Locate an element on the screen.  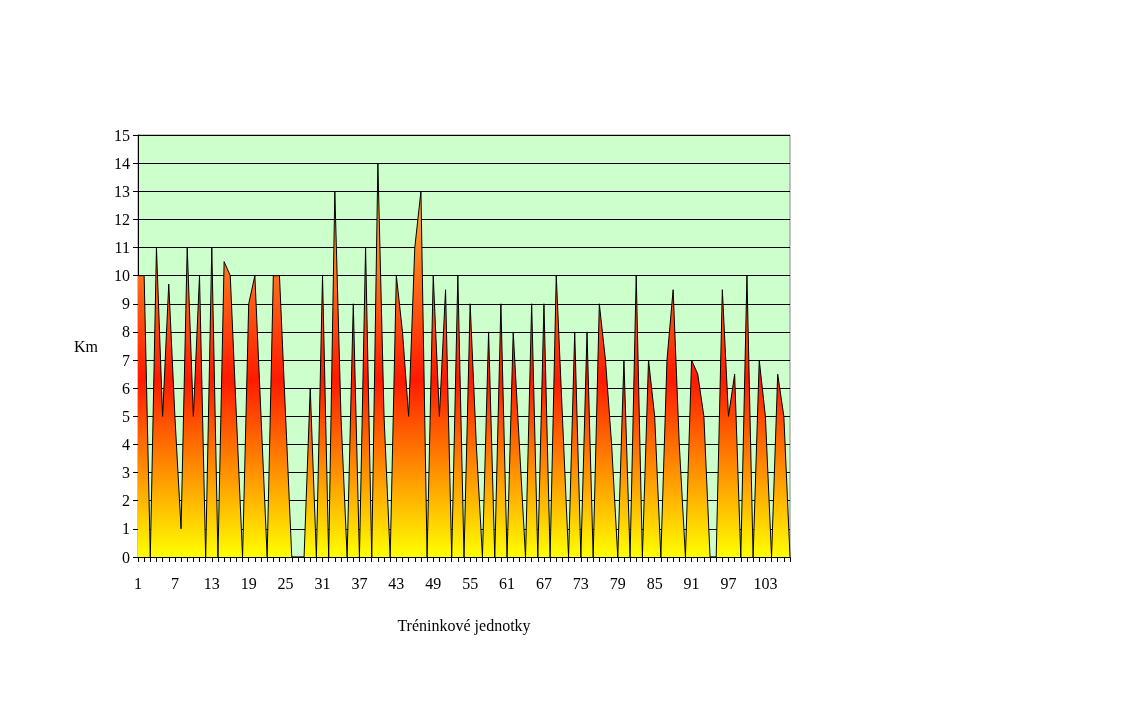
y-tick-label: 6 is located at coordinates (126, 388).